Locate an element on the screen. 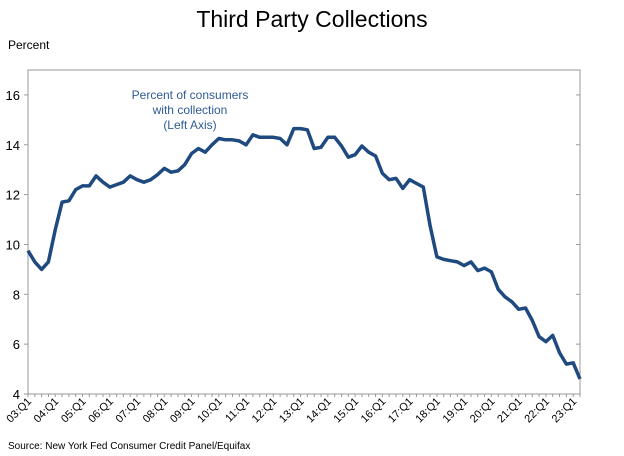 This screenshot has height=456, width=624. x-tick-label: 15:Q1 is located at coordinates (347, 411).